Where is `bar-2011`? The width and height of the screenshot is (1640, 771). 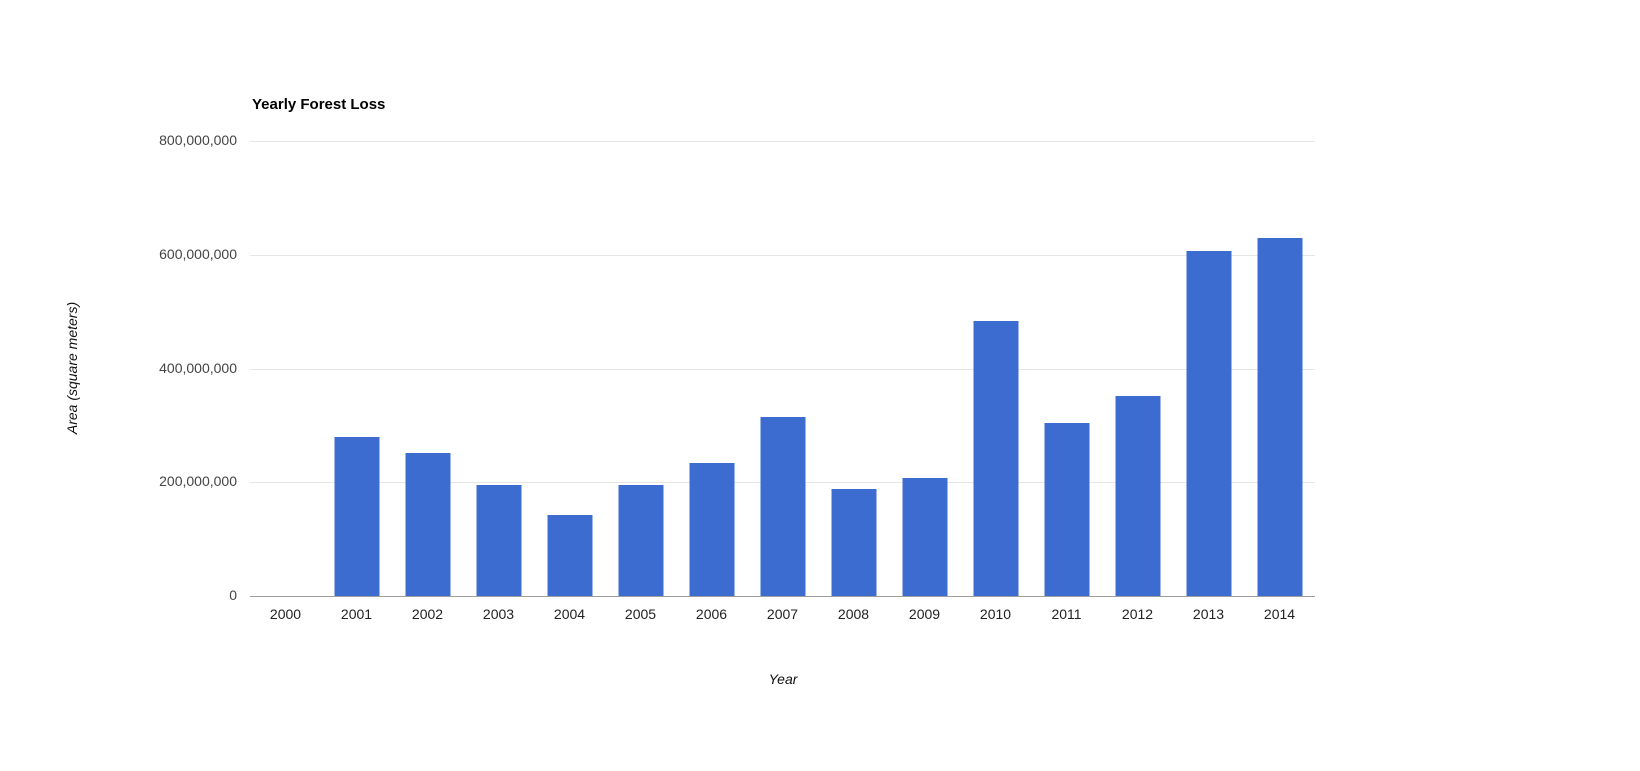 bar-2011 is located at coordinates (1066, 509).